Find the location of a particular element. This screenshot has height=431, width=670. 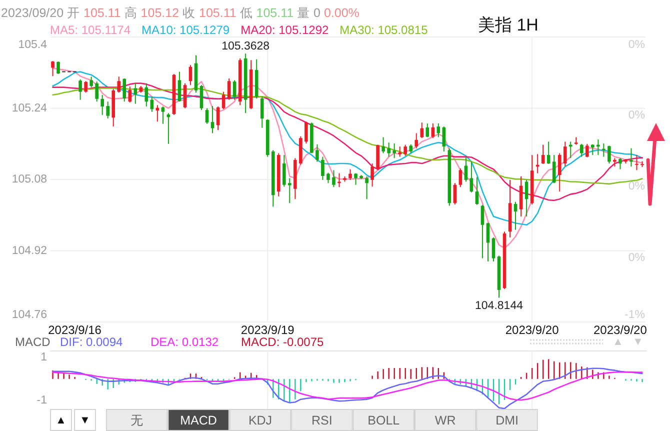

annotation: 104.8144 is located at coordinates (499, 306).